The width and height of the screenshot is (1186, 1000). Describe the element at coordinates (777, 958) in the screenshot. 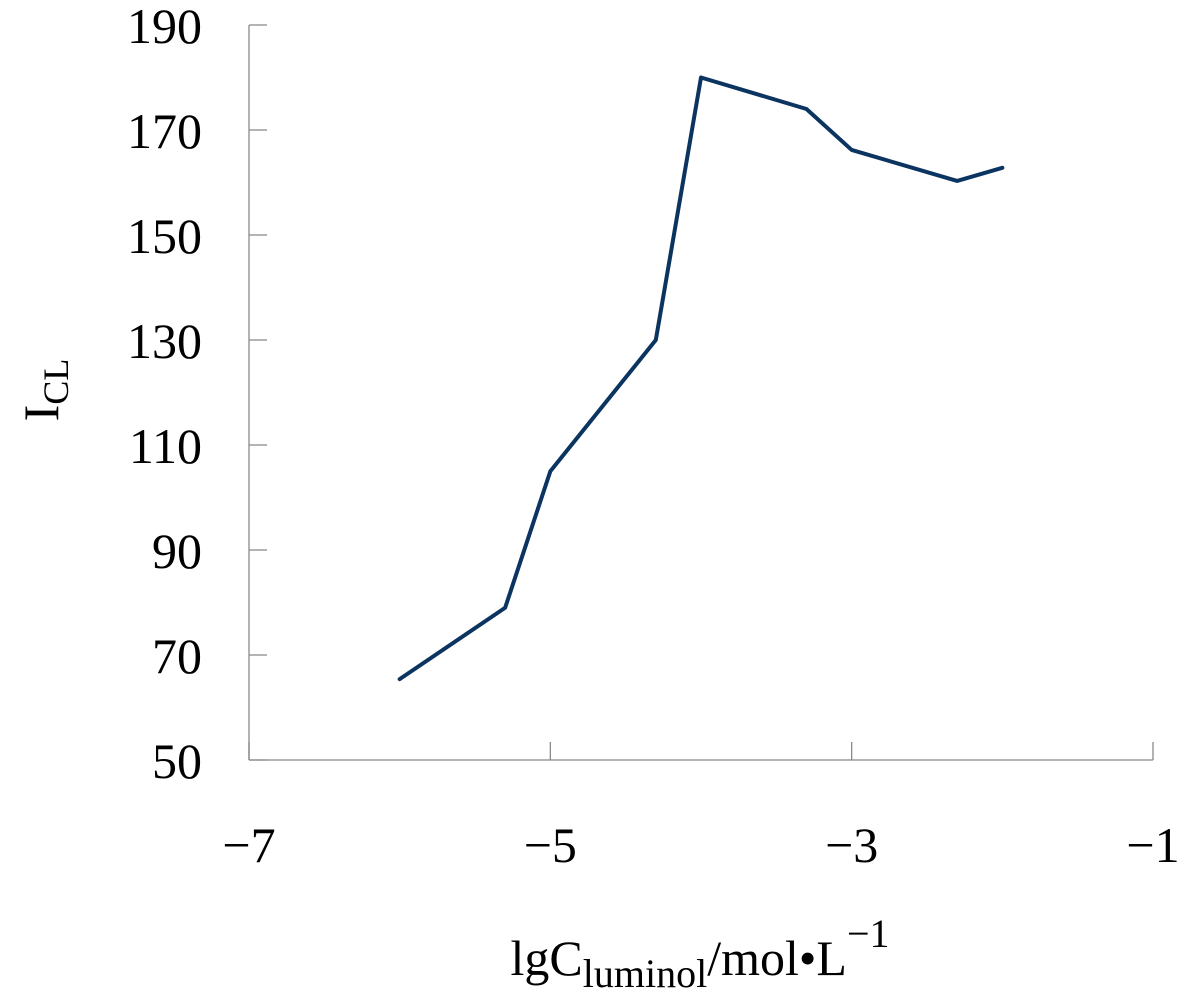

I see `x-label-unit: /mol•L` at that location.